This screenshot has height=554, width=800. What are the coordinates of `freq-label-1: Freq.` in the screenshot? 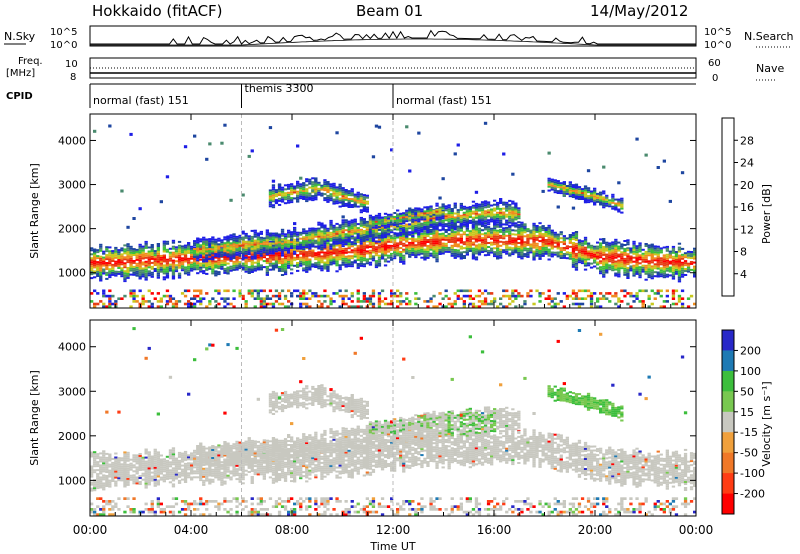 It's located at (30, 61).